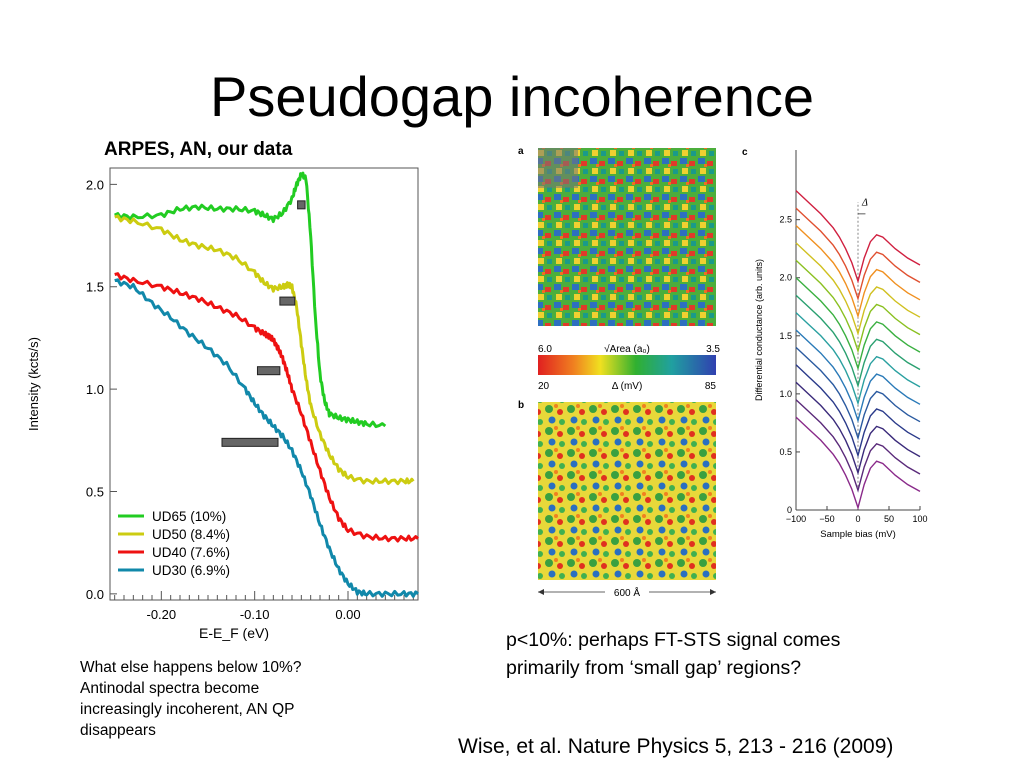 The height and width of the screenshot is (768, 1024). I want to click on series-line-ud40, so click(266, 407).